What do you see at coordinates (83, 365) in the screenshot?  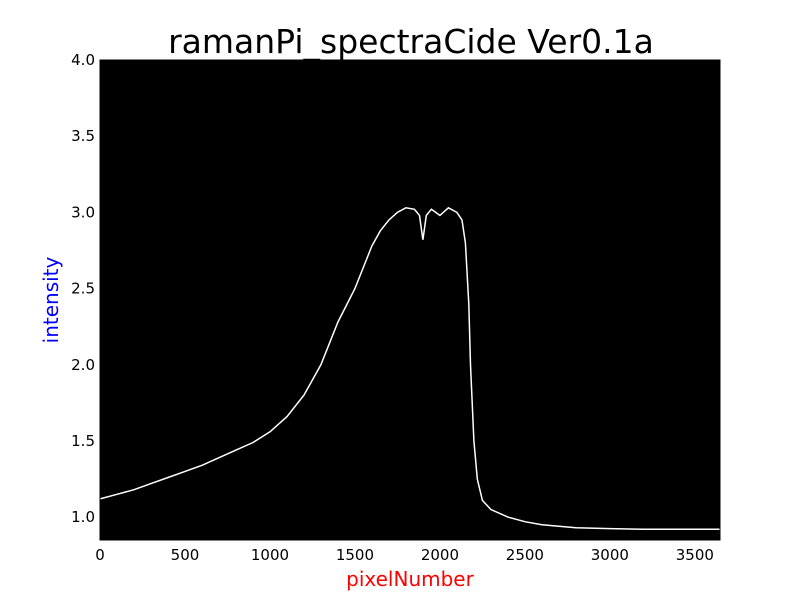 I see `y-tick-label: 2.0` at bounding box center [83, 365].